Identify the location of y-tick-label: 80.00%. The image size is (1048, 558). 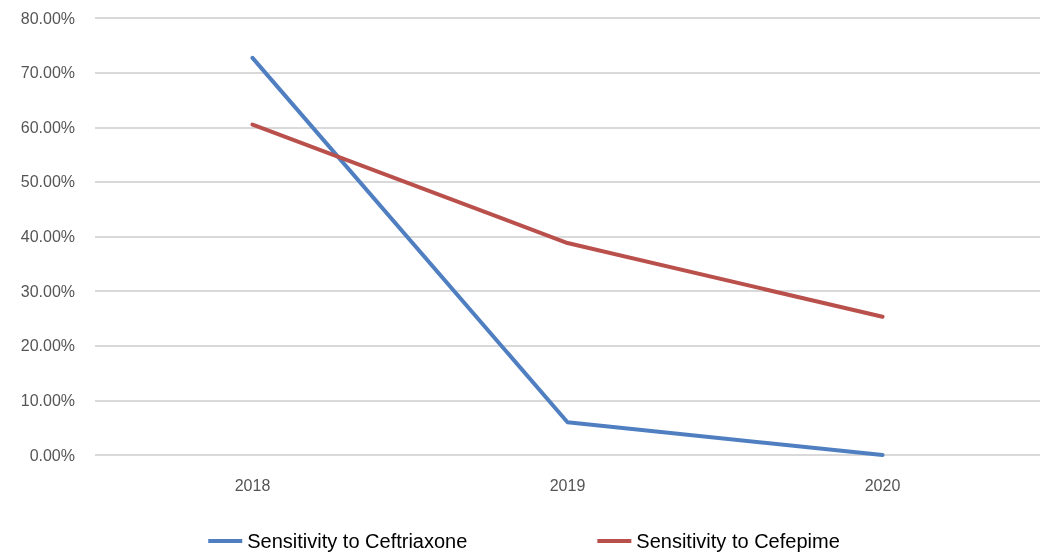
(47, 18).